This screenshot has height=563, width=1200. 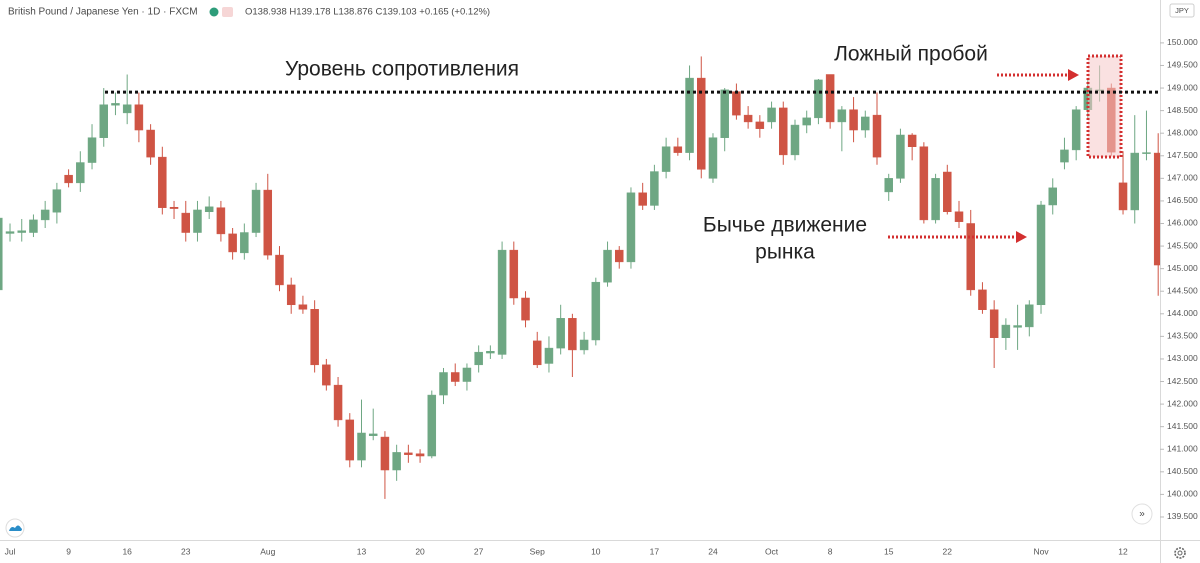 What do you see at coordinates (1182, 110) in the screenshot?
I see `y-tick-label: 148.500` at bounding box center [1182, 110].